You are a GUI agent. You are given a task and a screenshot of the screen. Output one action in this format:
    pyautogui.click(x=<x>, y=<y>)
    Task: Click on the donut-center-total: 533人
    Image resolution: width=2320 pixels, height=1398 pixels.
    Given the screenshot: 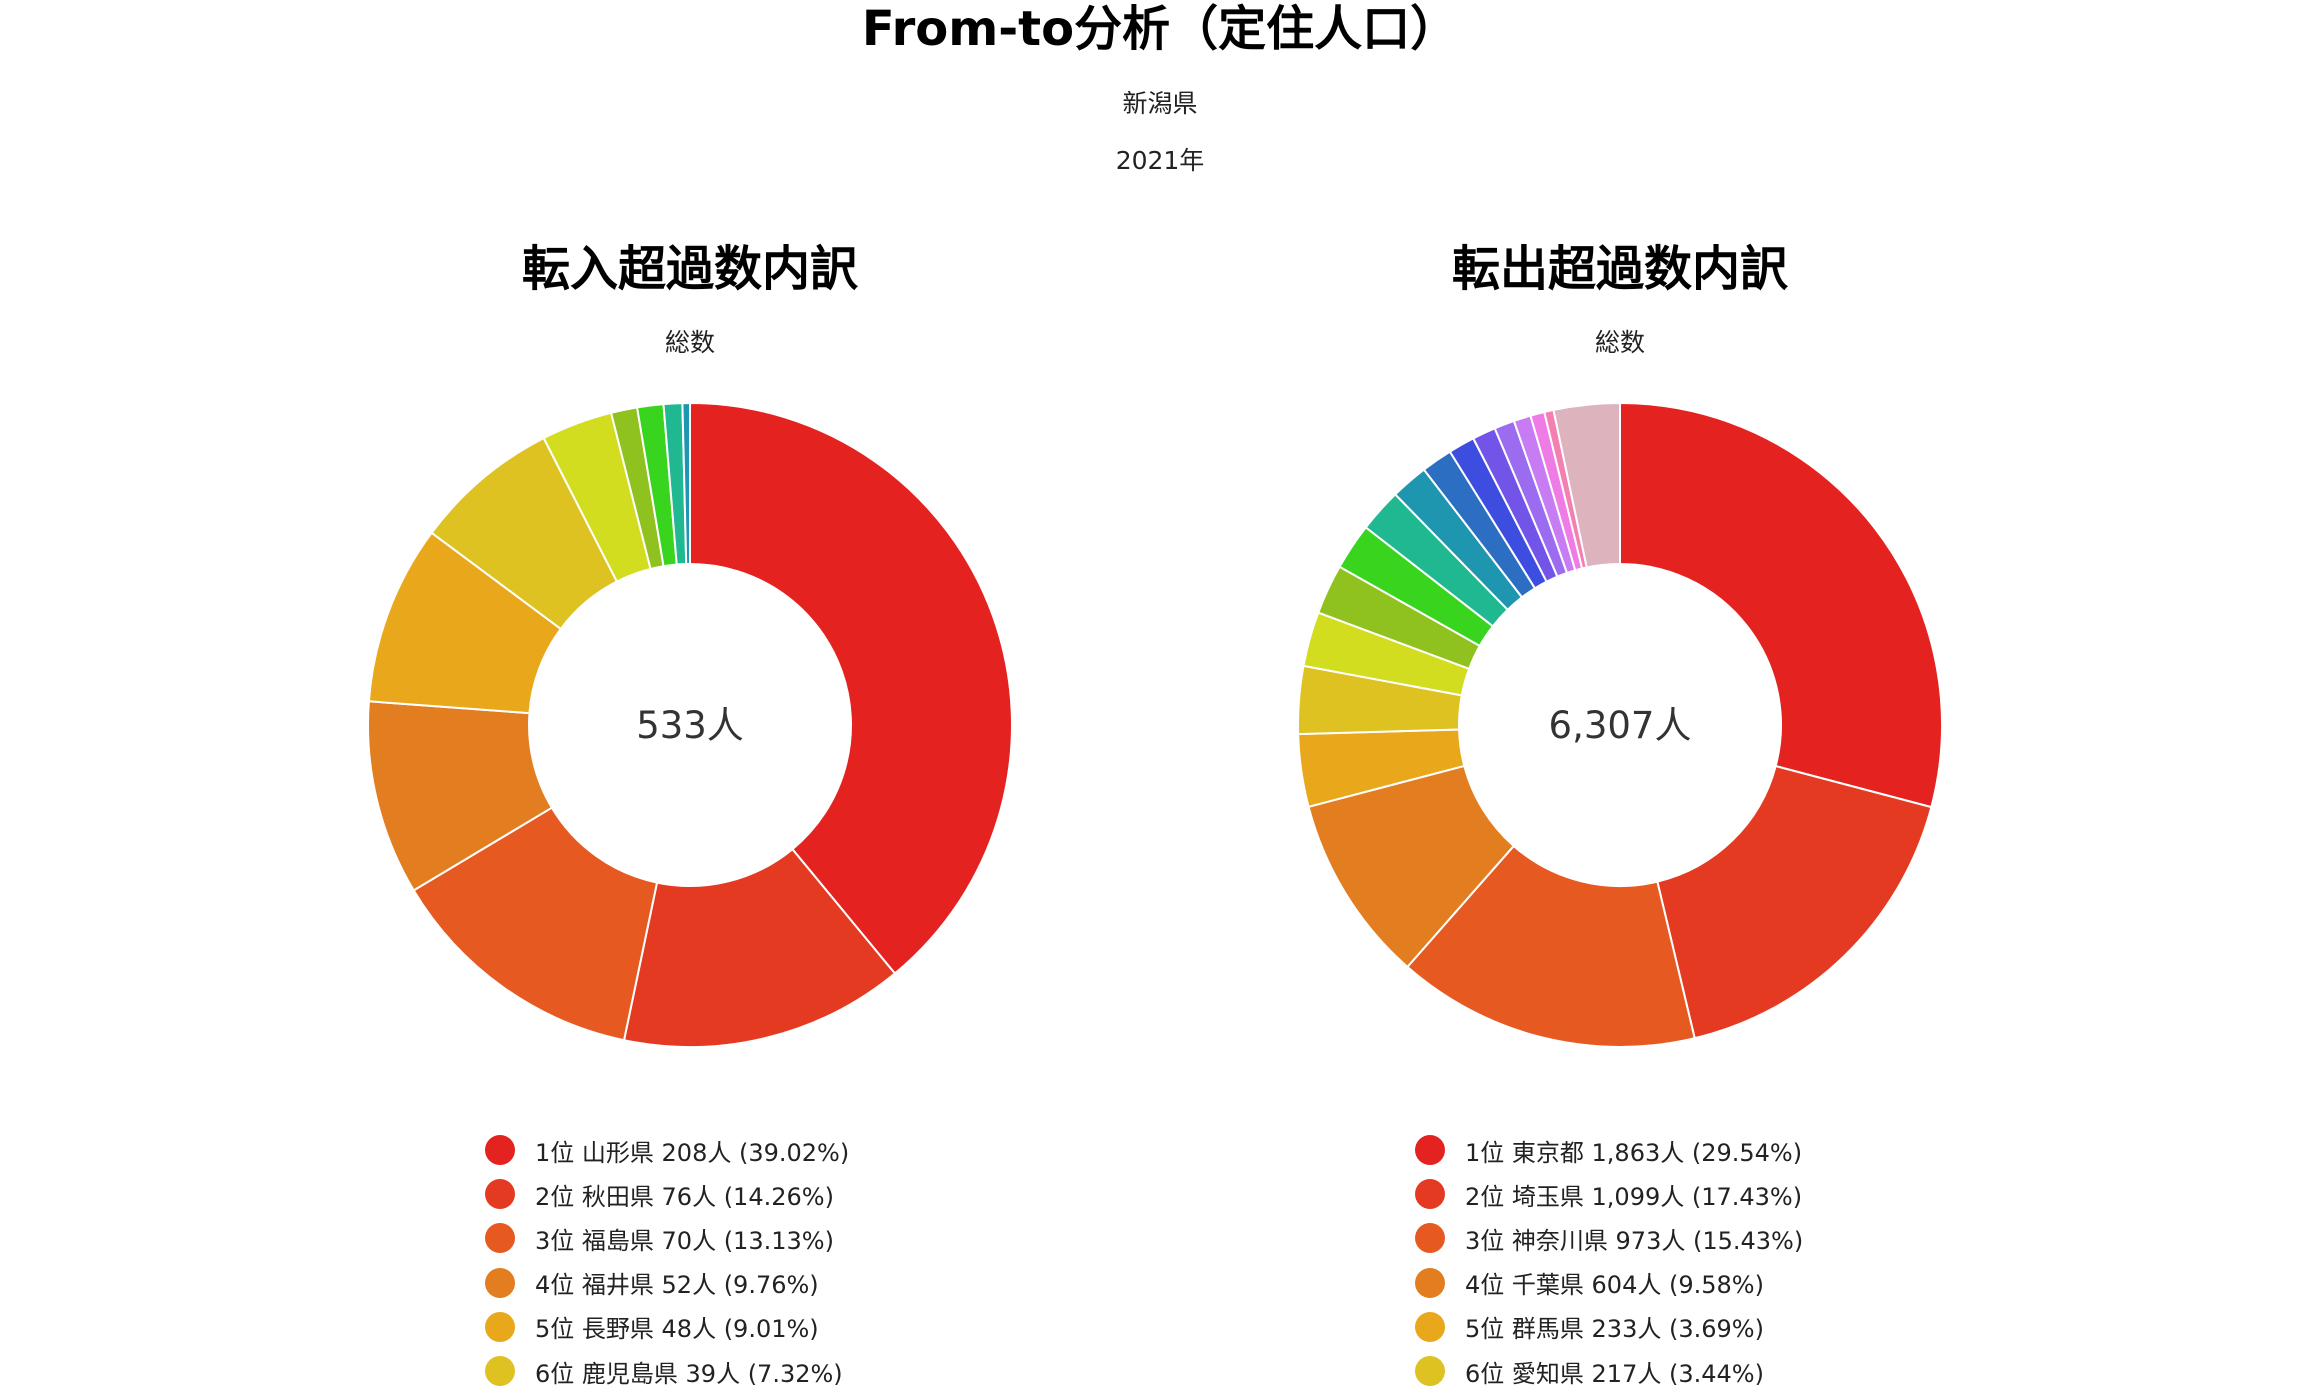 What is the action you would take?
    pyautogui.click(x=690, y=725)
    